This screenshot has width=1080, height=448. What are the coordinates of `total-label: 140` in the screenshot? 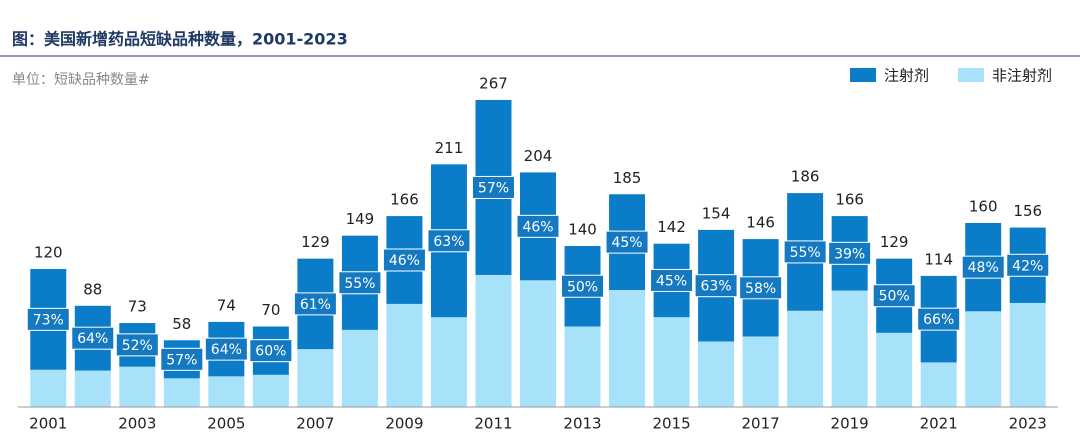 It's located at (582, 230).